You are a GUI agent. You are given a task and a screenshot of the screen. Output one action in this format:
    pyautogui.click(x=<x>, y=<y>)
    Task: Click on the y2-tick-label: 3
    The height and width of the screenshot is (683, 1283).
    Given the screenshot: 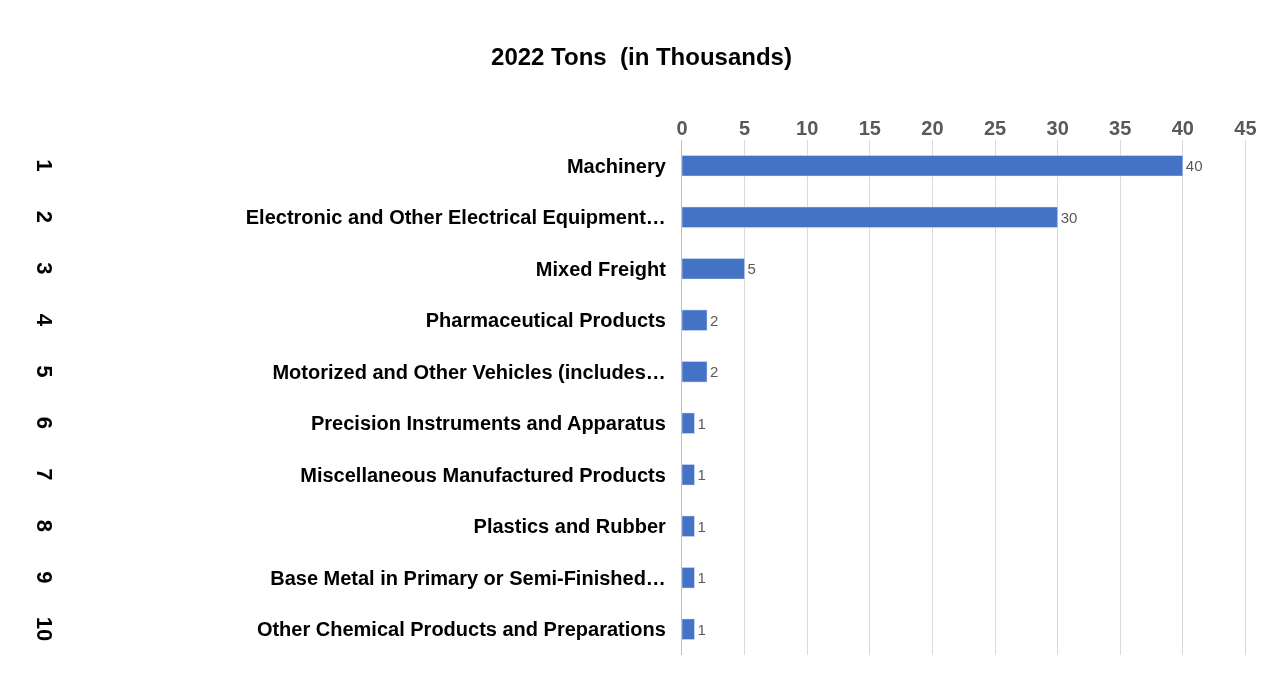 What is the action you would take?
    pyautogui.click(x=45, y=268)
    